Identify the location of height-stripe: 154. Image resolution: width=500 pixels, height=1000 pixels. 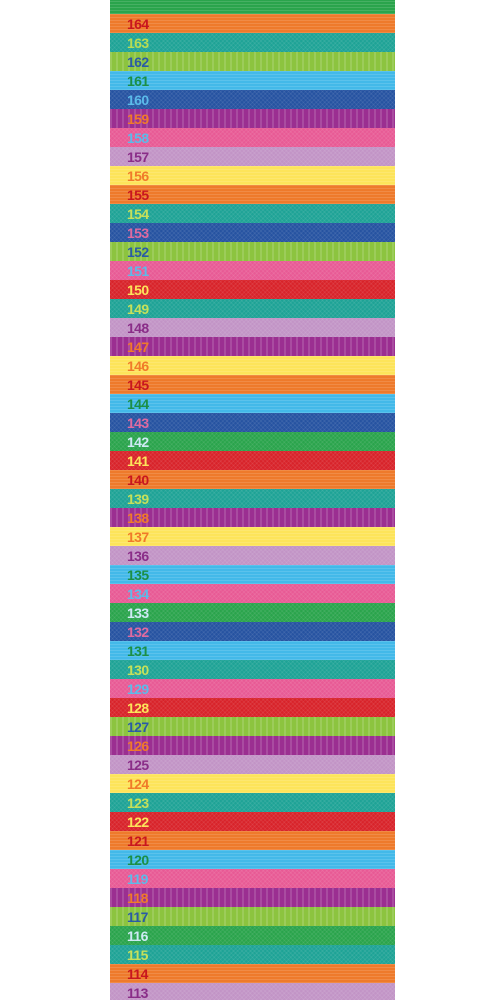
(252, 213).